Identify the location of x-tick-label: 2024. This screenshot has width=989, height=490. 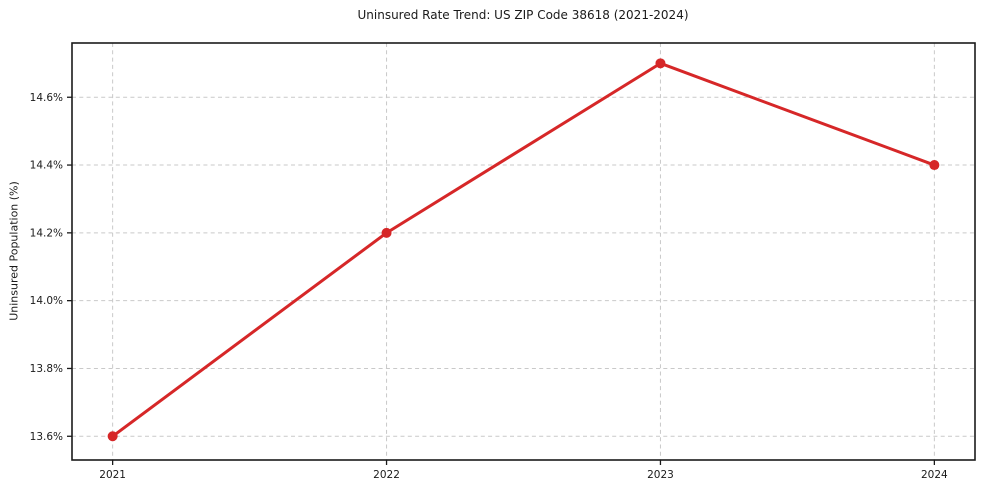
(934, 475).